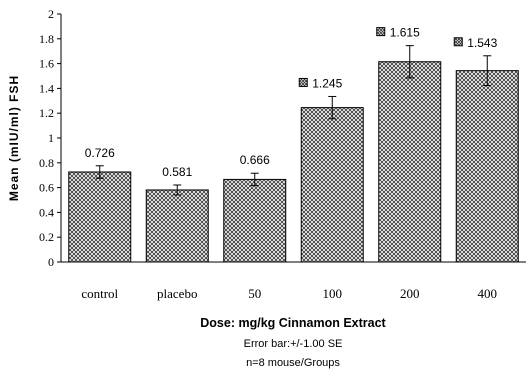  Describe the element at coordinates (410, 293) in the screenshot. I see `category-label: 200` at that location.